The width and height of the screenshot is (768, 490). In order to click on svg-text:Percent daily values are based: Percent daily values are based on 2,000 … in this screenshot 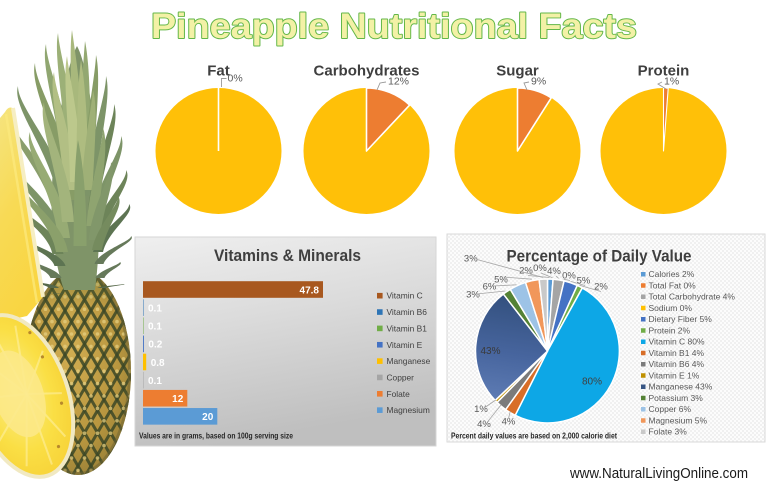, I will do `click(534, 436)`.